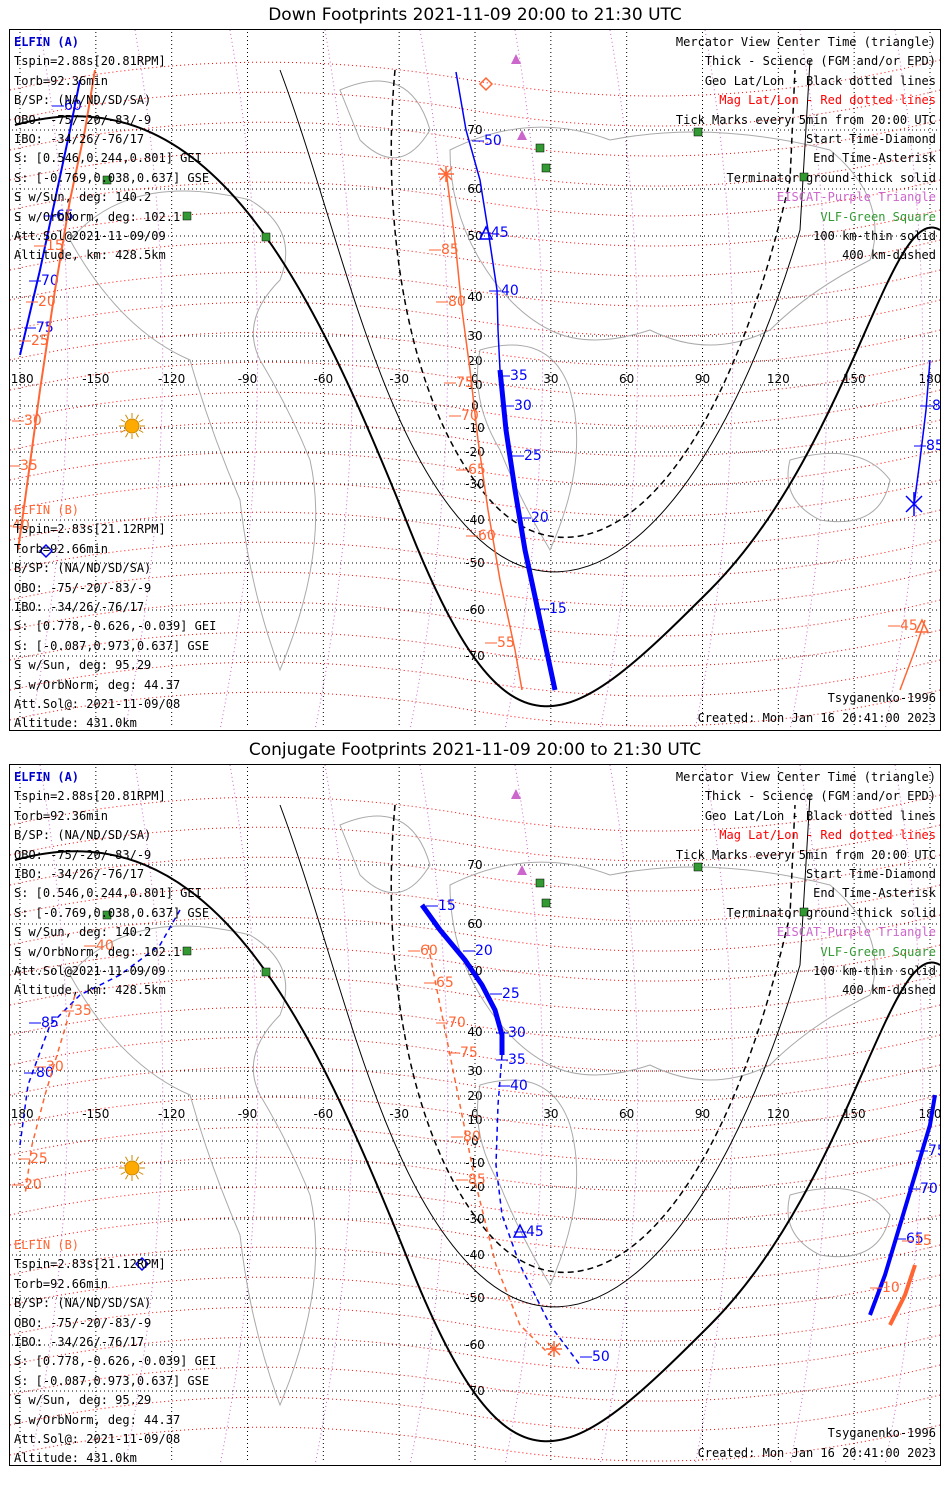 This screenshot has height=1500, width=950. Describe the element at coordinates (891, 1288) in the screenshot. I see `track-tick-label: 10` at that location.